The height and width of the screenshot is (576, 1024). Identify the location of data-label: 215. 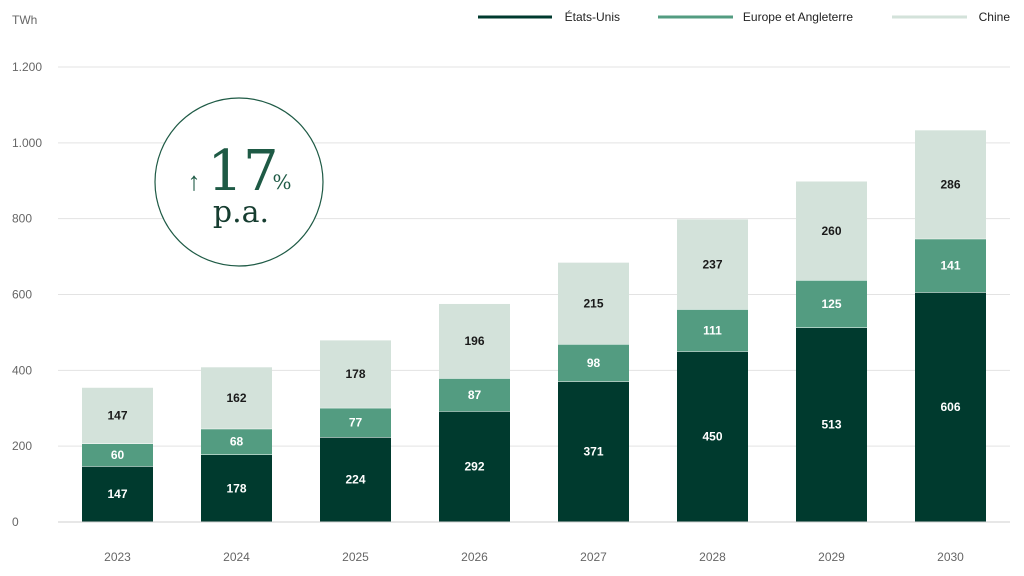
(593, 303).